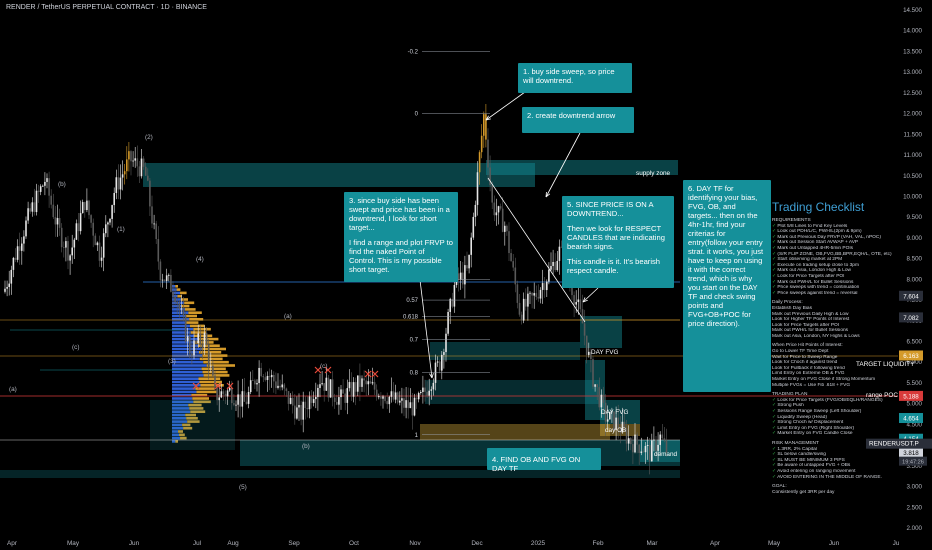 The width and height of the screenshot is (932, 550). I want to click on poi-item: Go to Lower TF Time Dept, so click(836, 352).